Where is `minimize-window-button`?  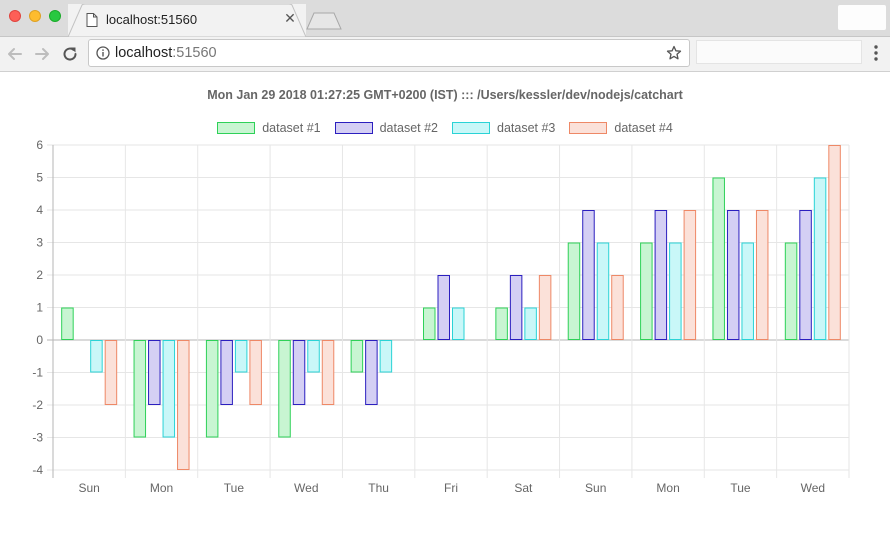
minimize-window-button is located at coordinates (35, 16).